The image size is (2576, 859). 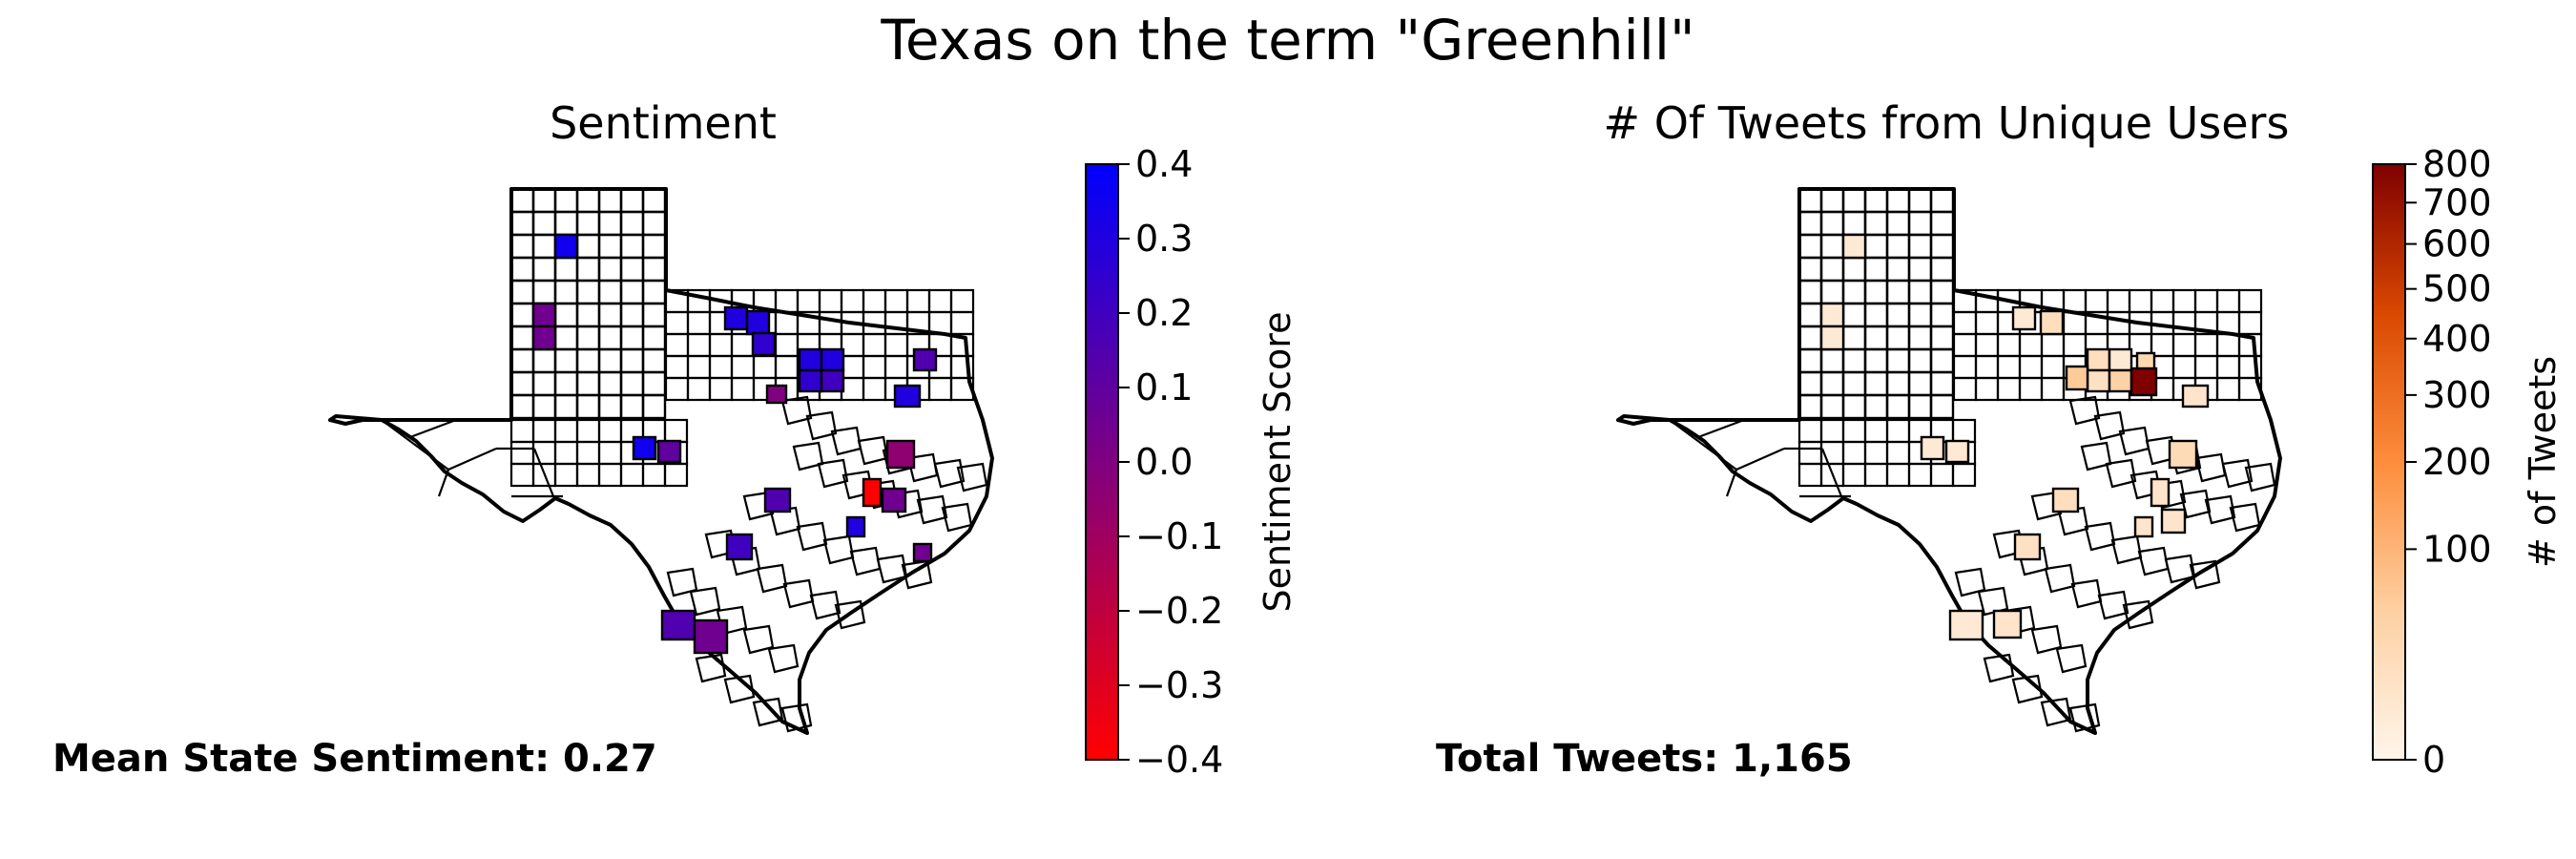 I want to click on sentiment-colorbar, so click(x=1102, y=462).